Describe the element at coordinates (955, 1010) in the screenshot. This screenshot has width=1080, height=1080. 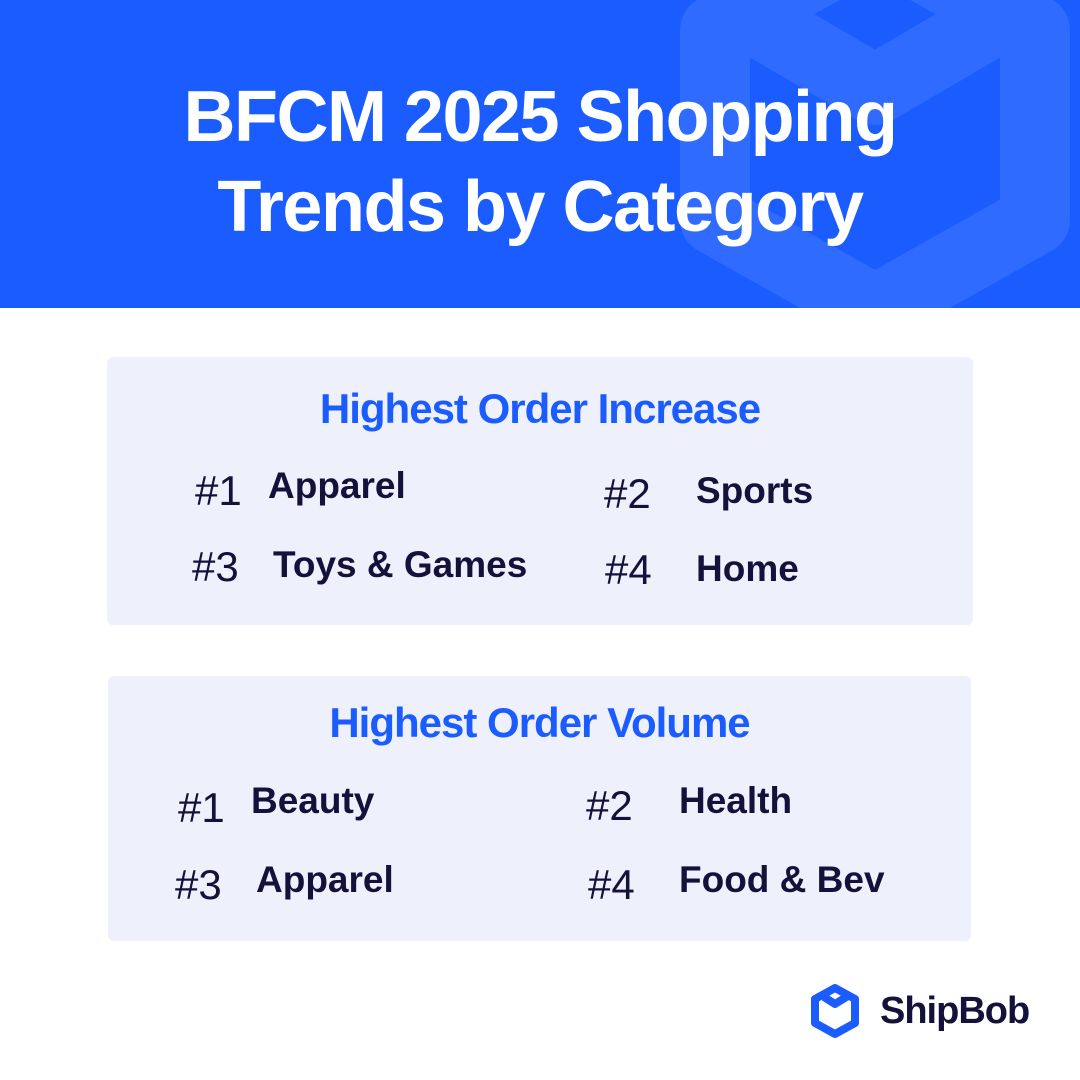
I see `brand-name: ShipBob` at that location.